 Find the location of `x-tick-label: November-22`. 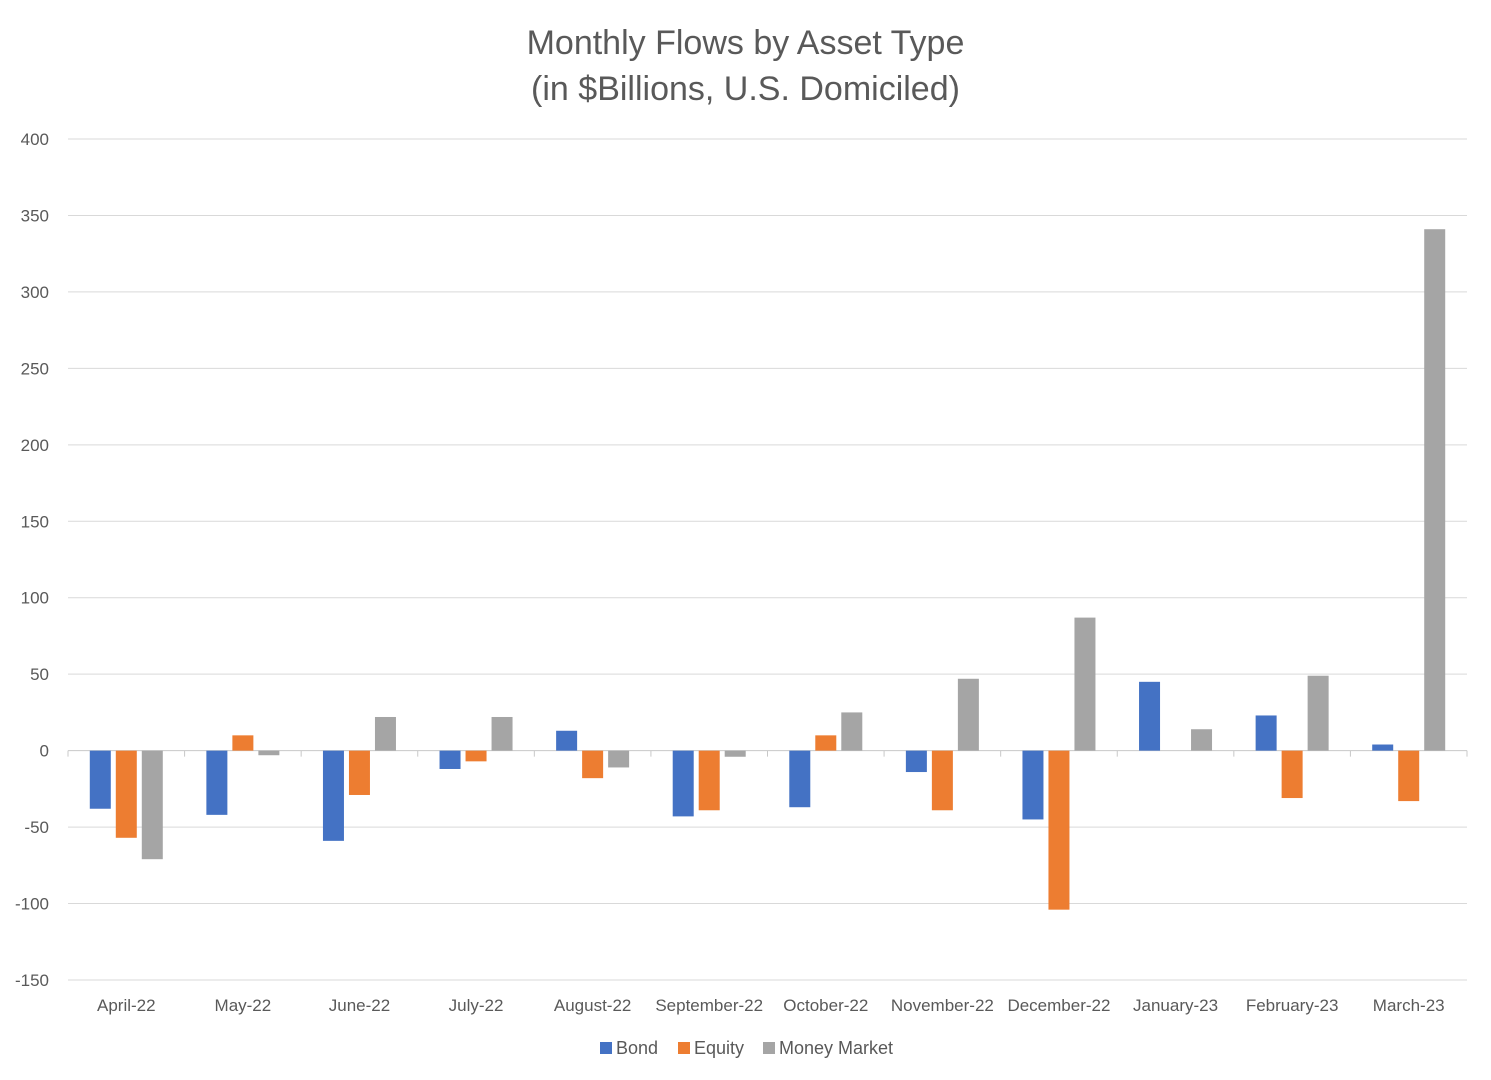

x-tick-label: November-22 is located at coordinates (942, 1005).